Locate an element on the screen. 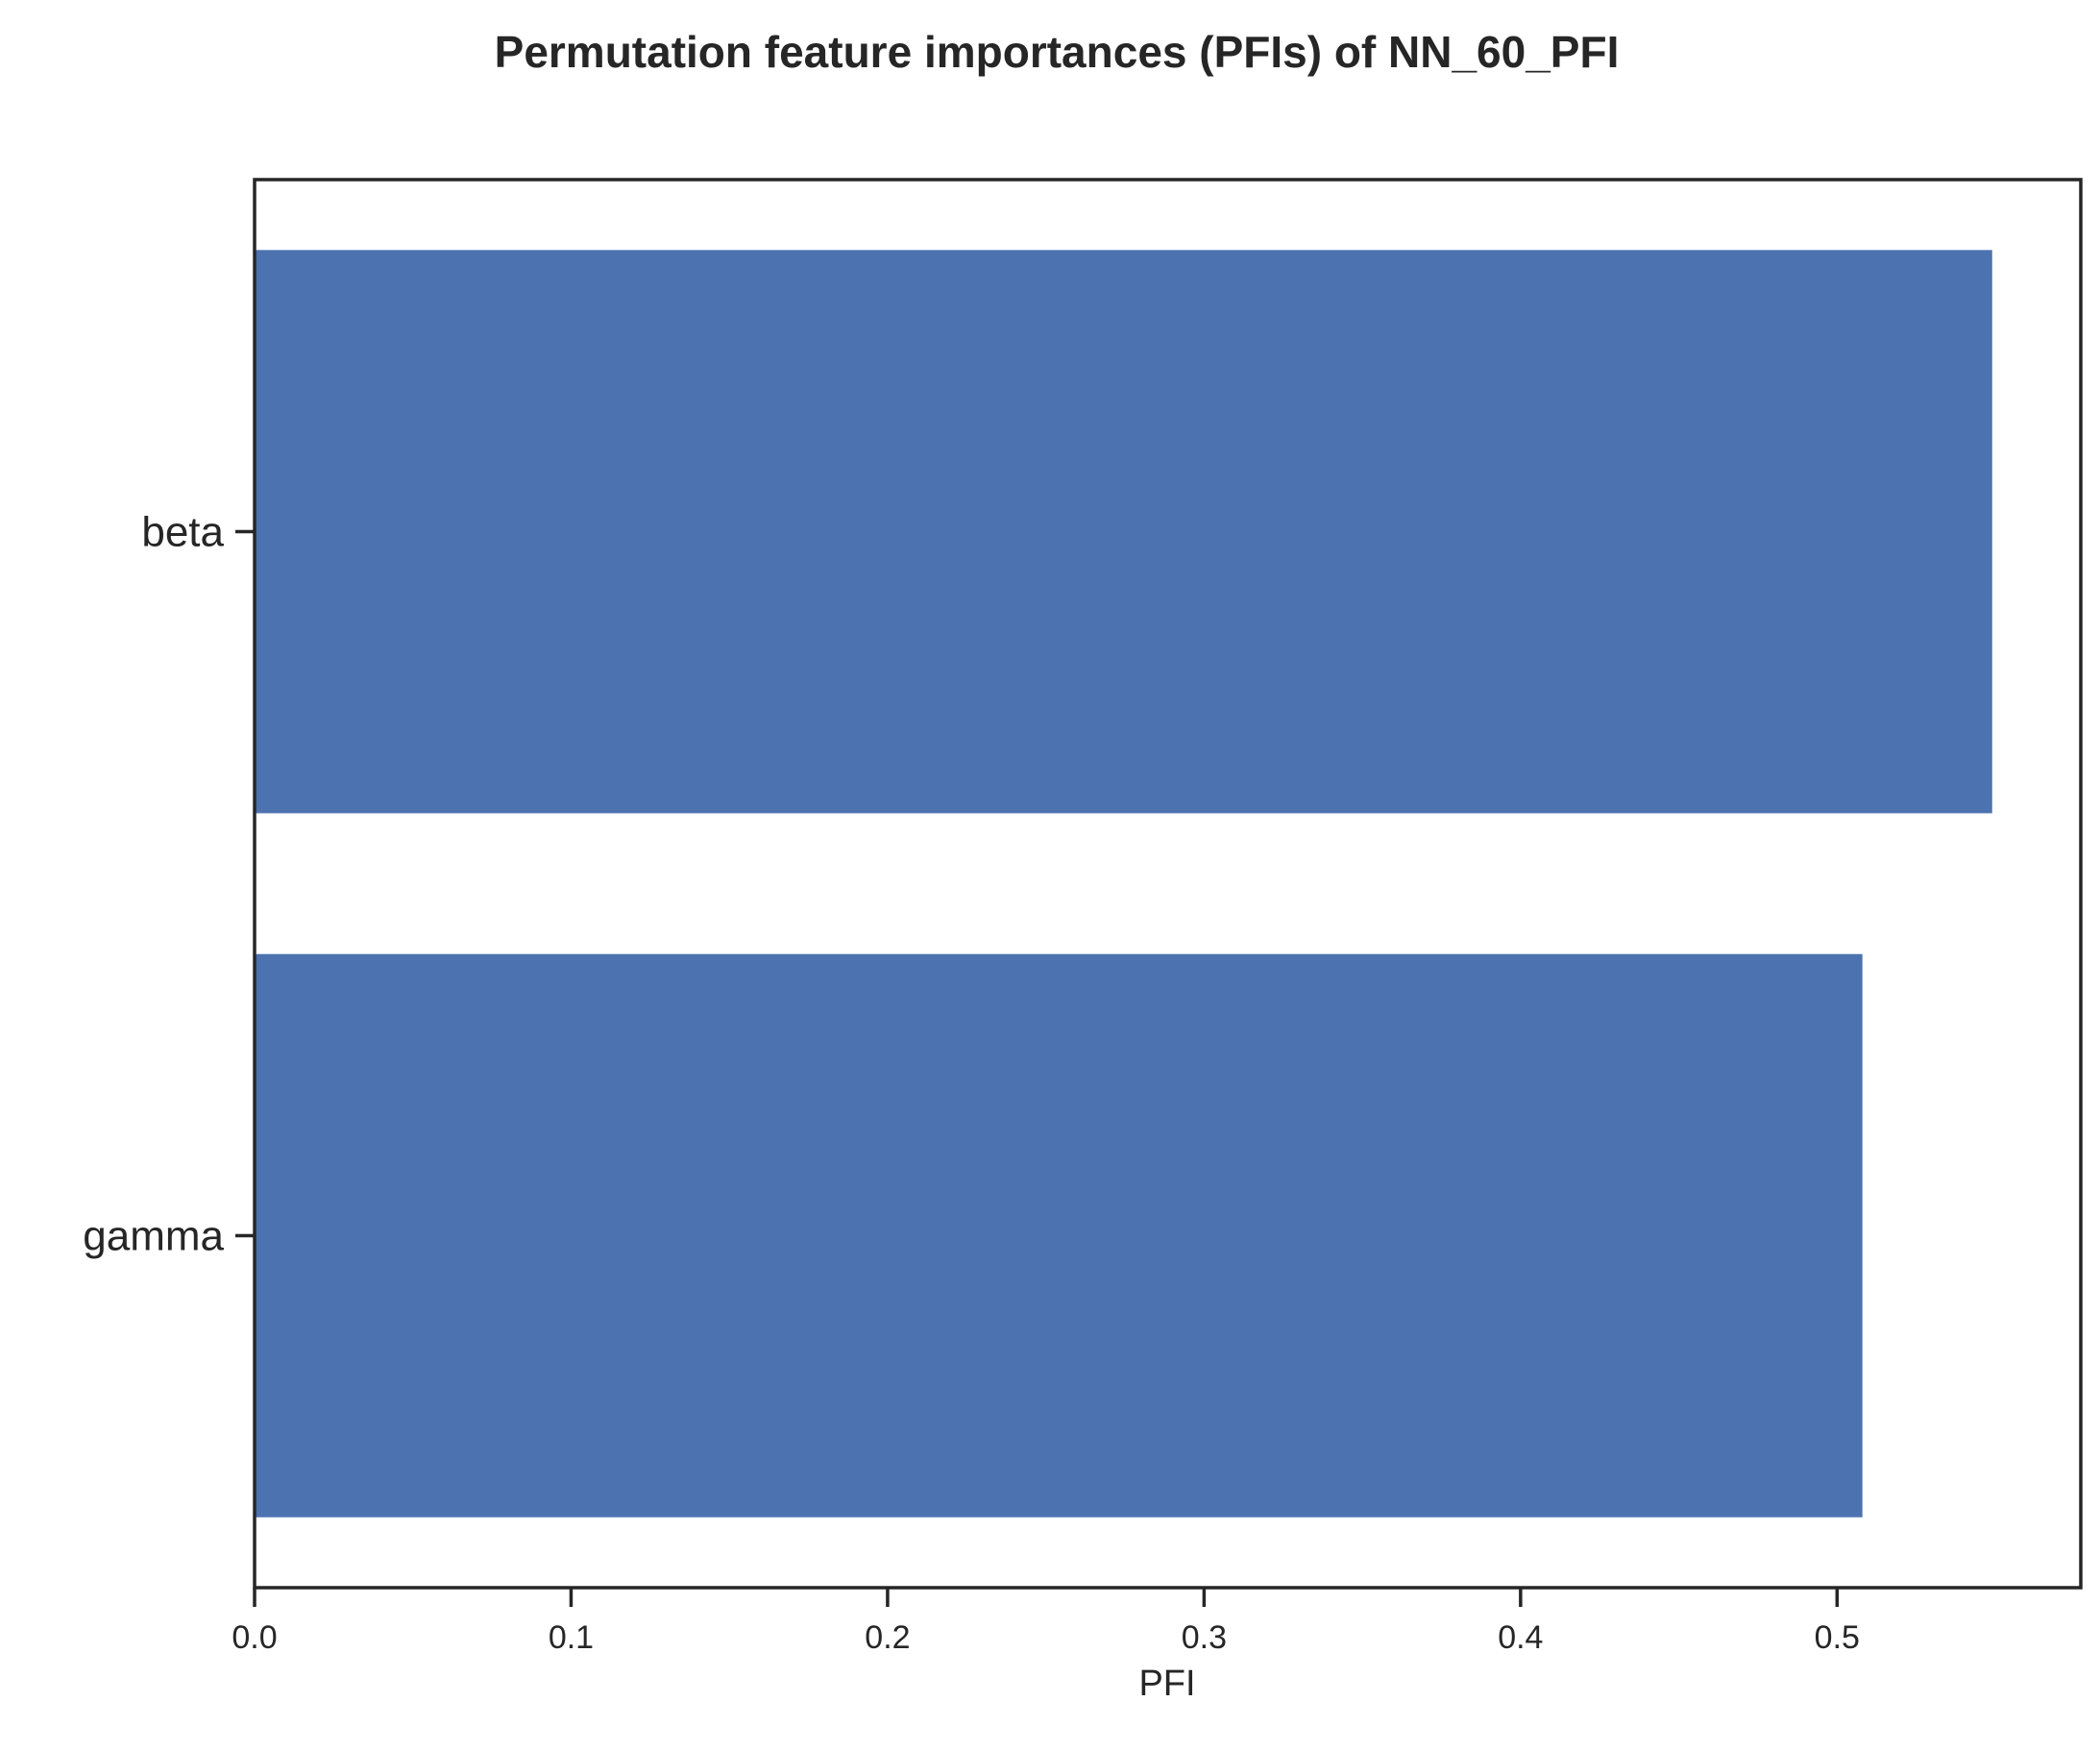 This screenshot has height=1750, width=2100. x-tick-label: 0.4 is located at coordinates (1520, 1637).